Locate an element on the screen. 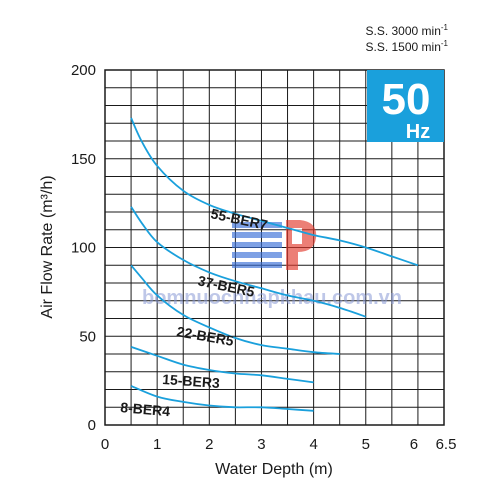 The width and height of the screenshot is (500, 500). frequency-badge: 50 Hz is located at coordinates (405, 106).